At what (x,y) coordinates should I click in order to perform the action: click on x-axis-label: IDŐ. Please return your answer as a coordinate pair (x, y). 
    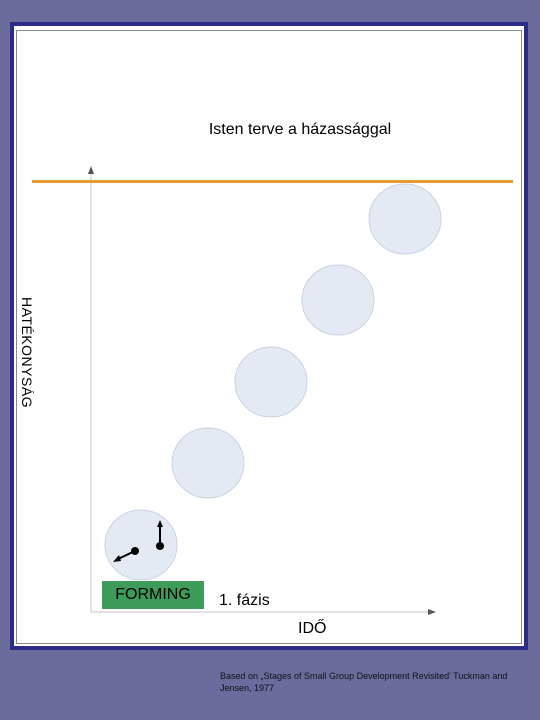
    Looking at the image, I should click on (312, 628).